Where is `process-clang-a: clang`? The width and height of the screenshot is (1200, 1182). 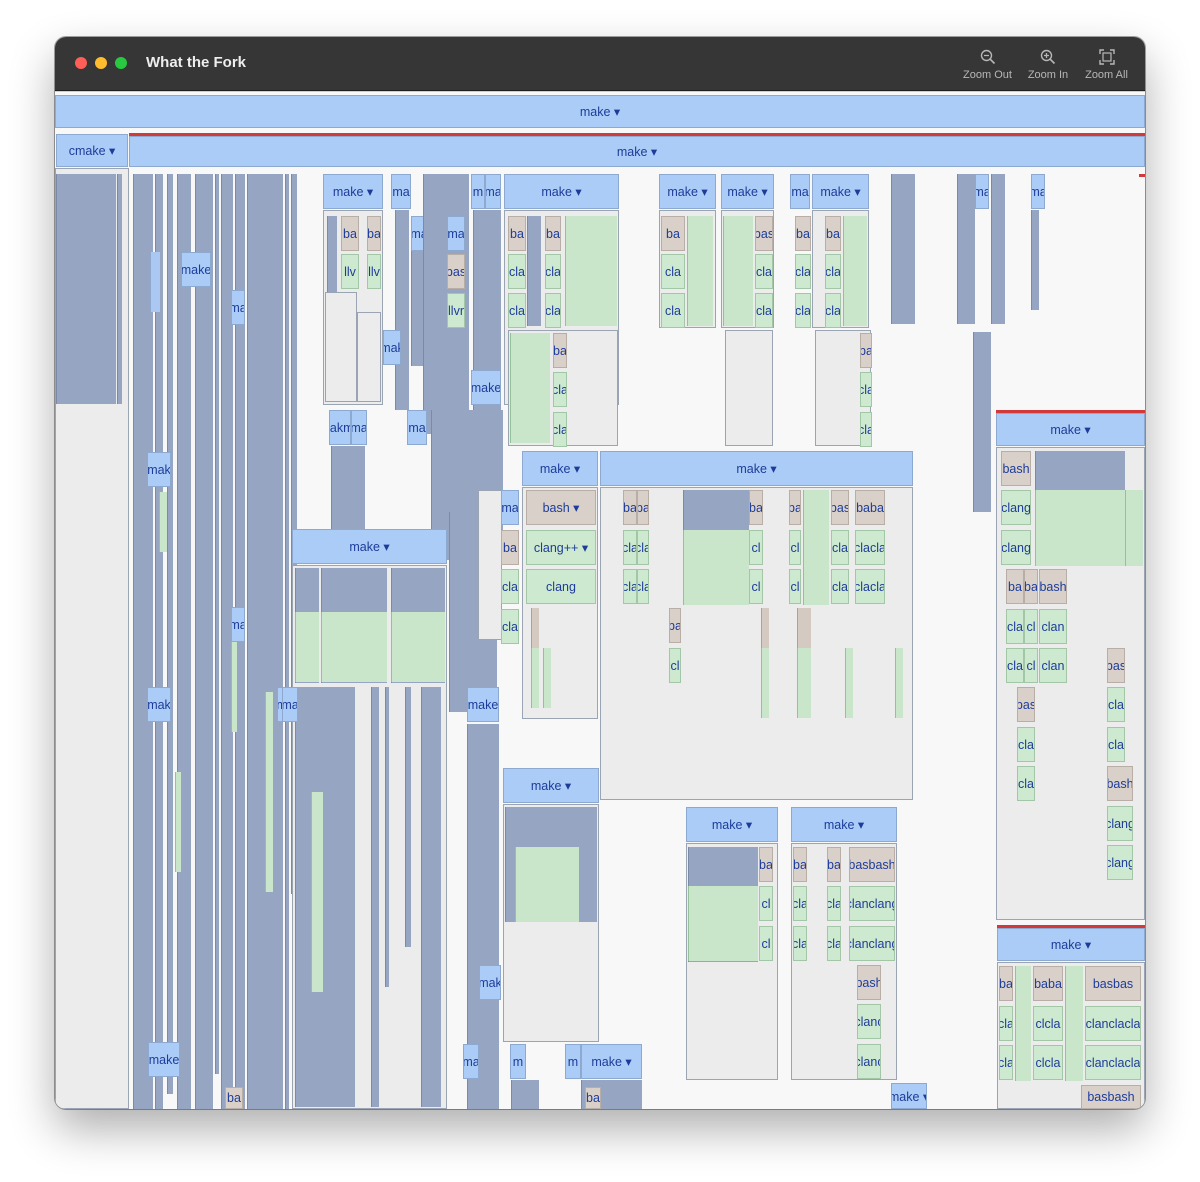 process-clang-a: clang is located at coordinates (561, 586).